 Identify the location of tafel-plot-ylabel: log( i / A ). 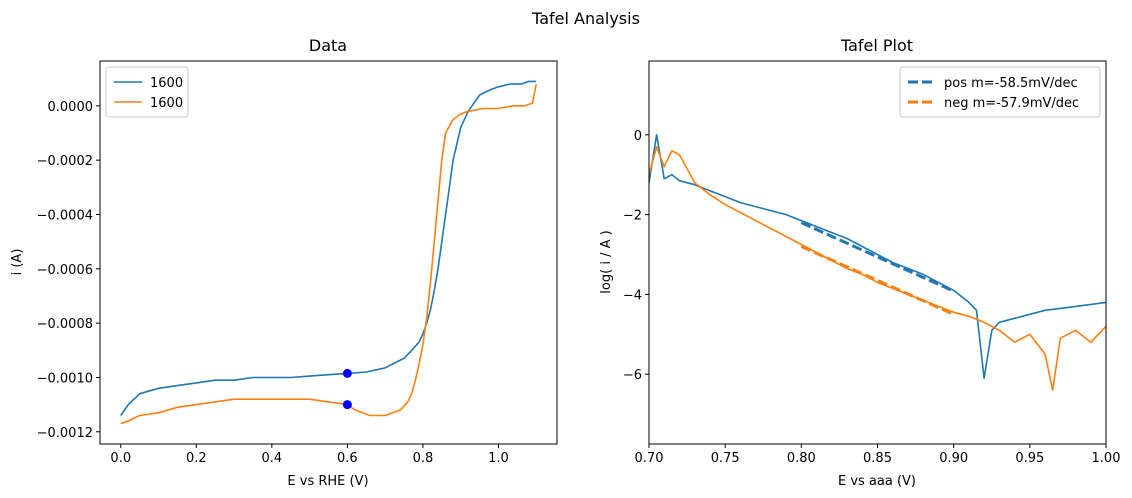
(606, 261).